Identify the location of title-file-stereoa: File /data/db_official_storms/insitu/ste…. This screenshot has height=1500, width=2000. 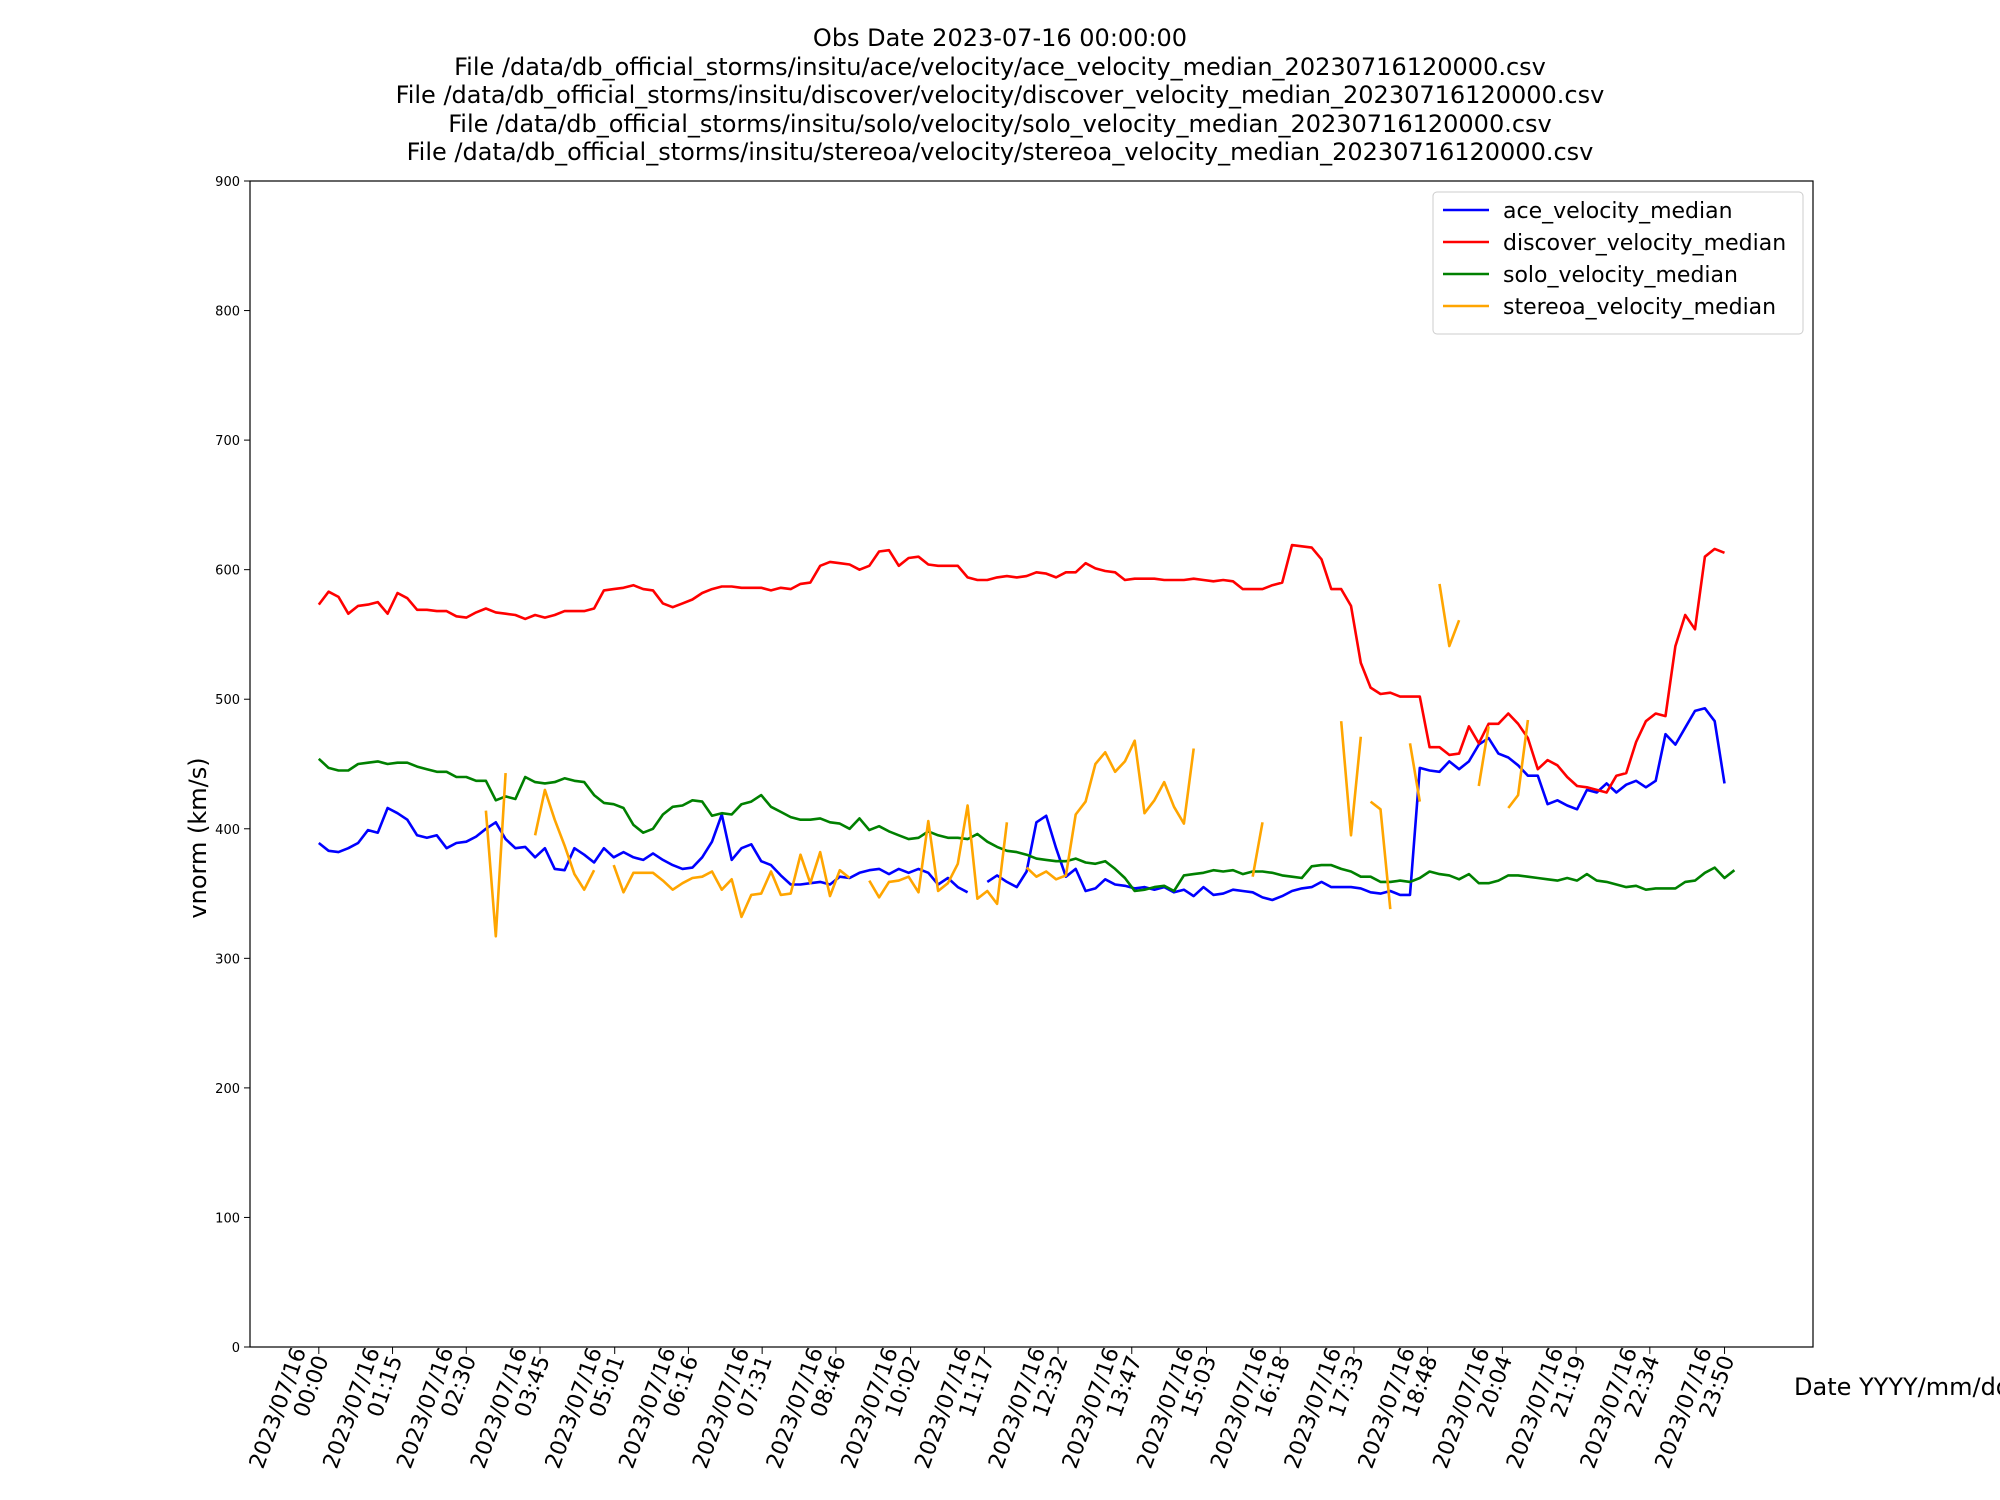
(1000, 152).